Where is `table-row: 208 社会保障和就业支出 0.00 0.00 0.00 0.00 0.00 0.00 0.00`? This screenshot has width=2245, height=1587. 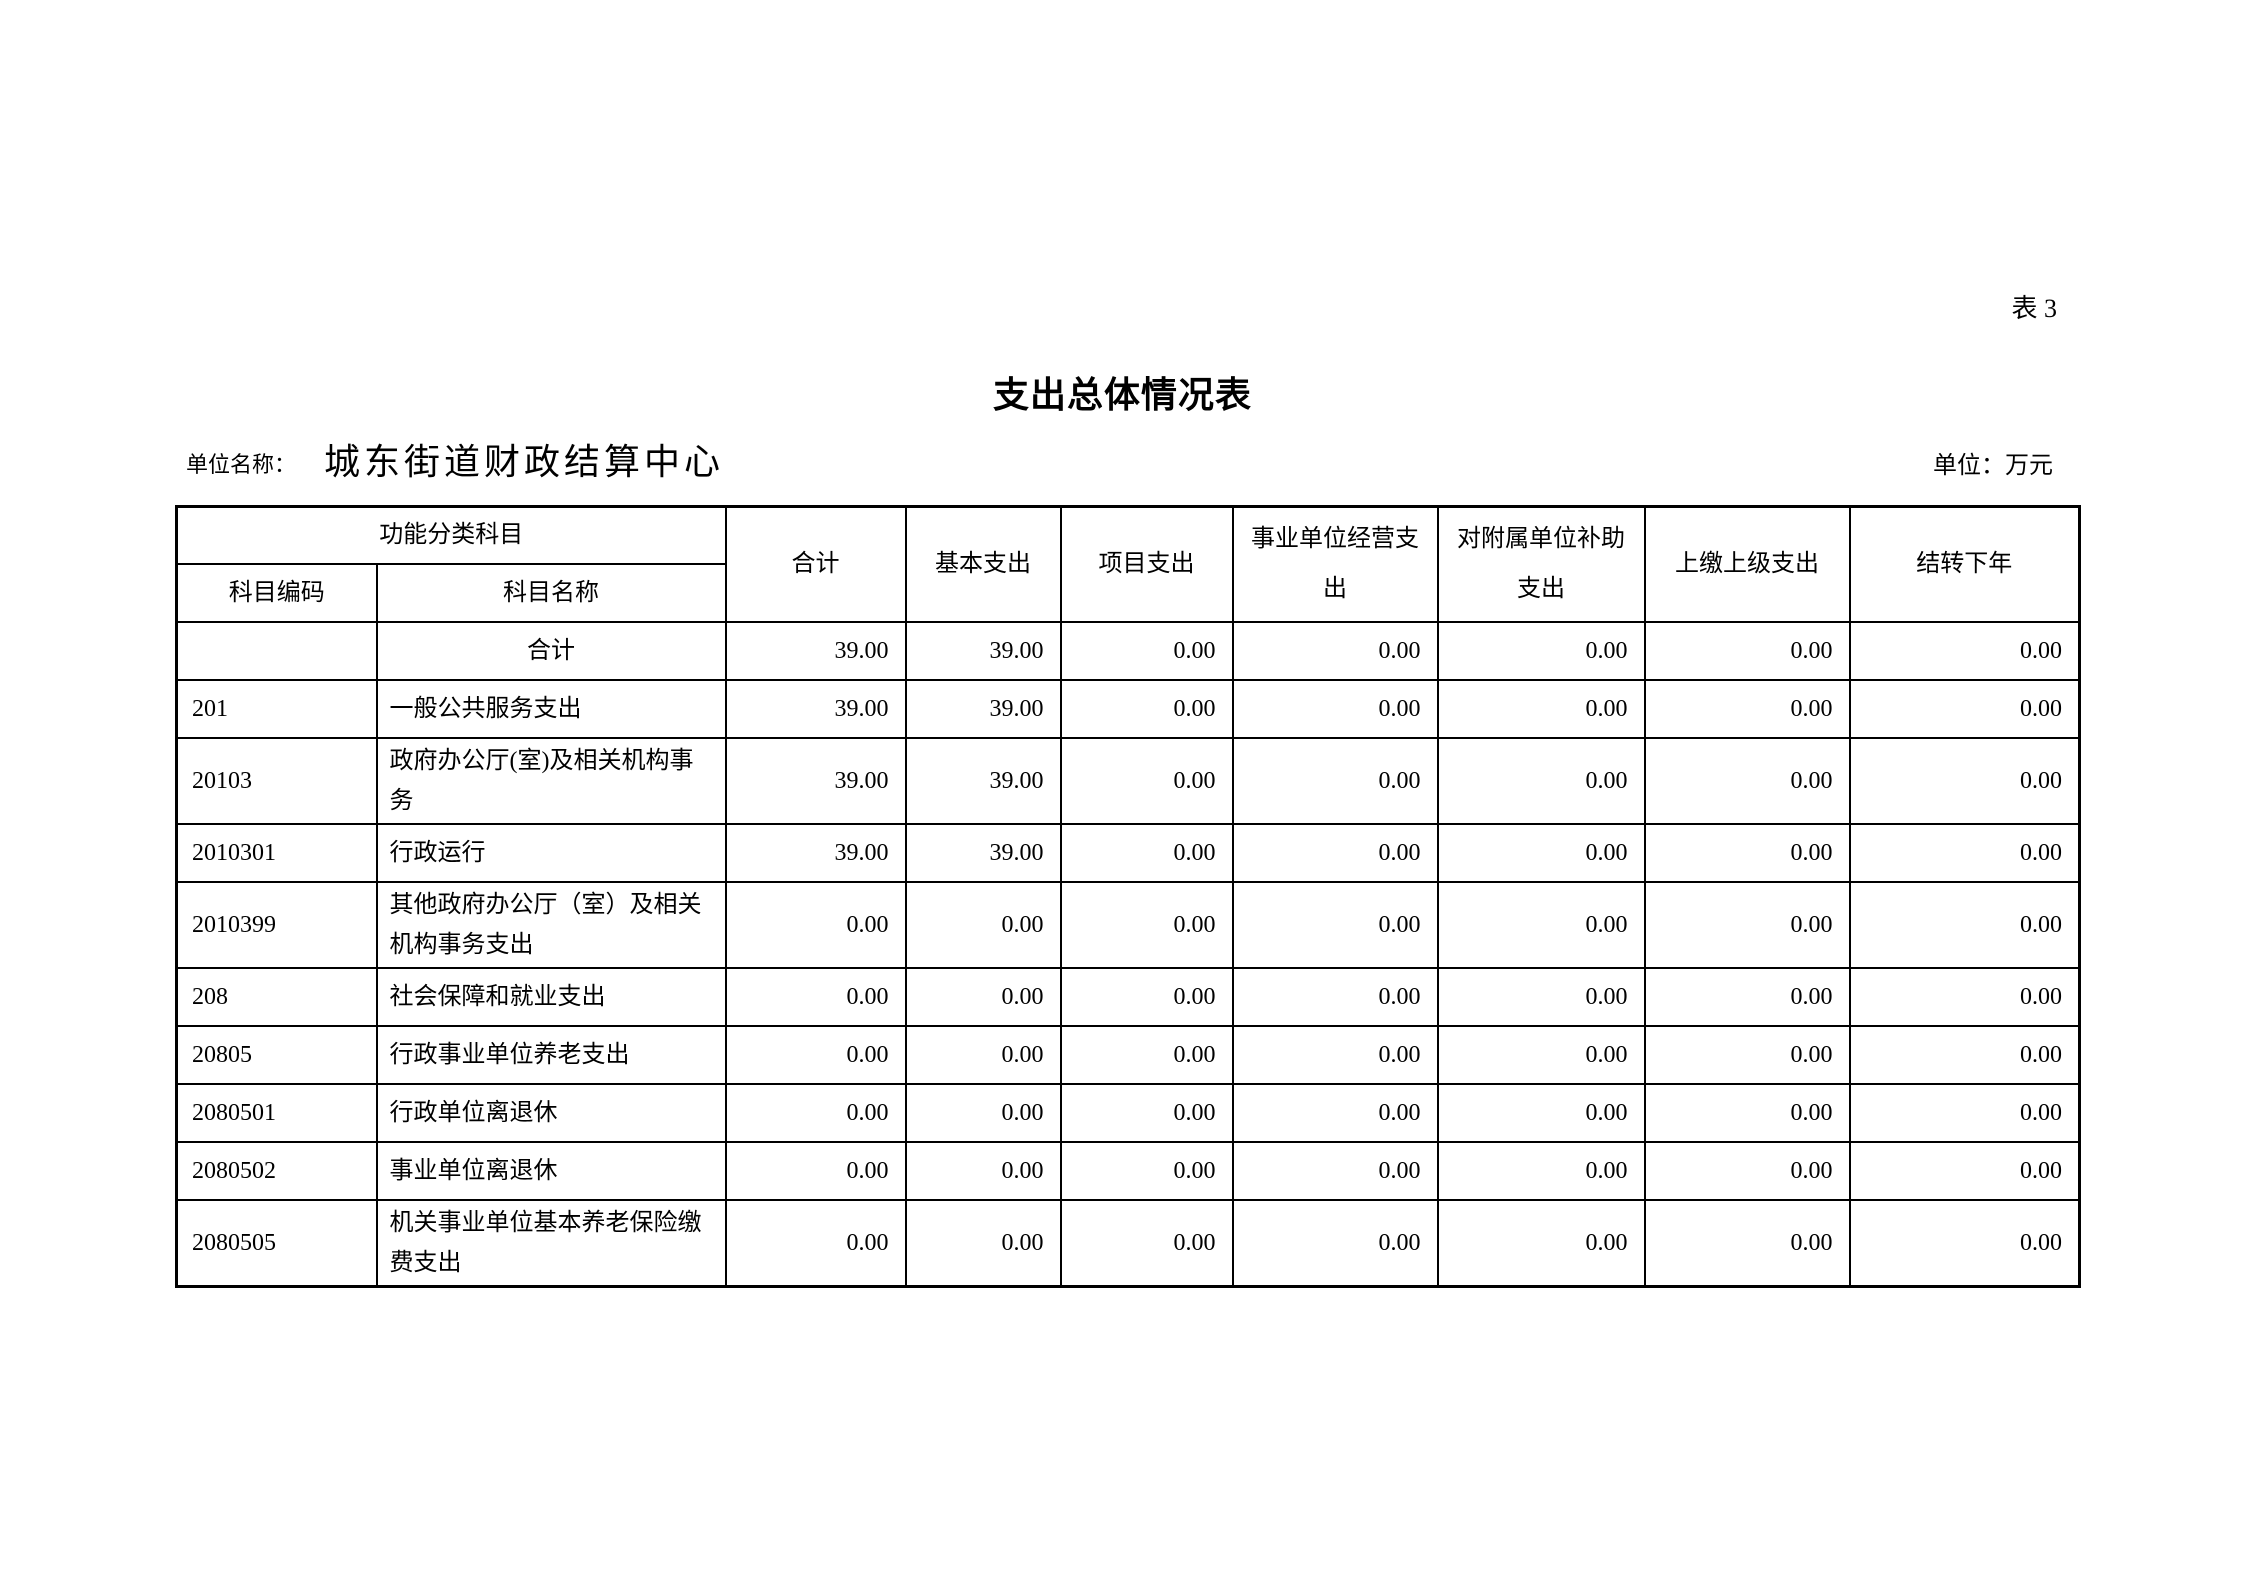
table-row: 208 社会保障和就业支出 0.00 0.00 0.00 0.00 0.00 0.00 0.00 is located at coordinates (1128, 996).